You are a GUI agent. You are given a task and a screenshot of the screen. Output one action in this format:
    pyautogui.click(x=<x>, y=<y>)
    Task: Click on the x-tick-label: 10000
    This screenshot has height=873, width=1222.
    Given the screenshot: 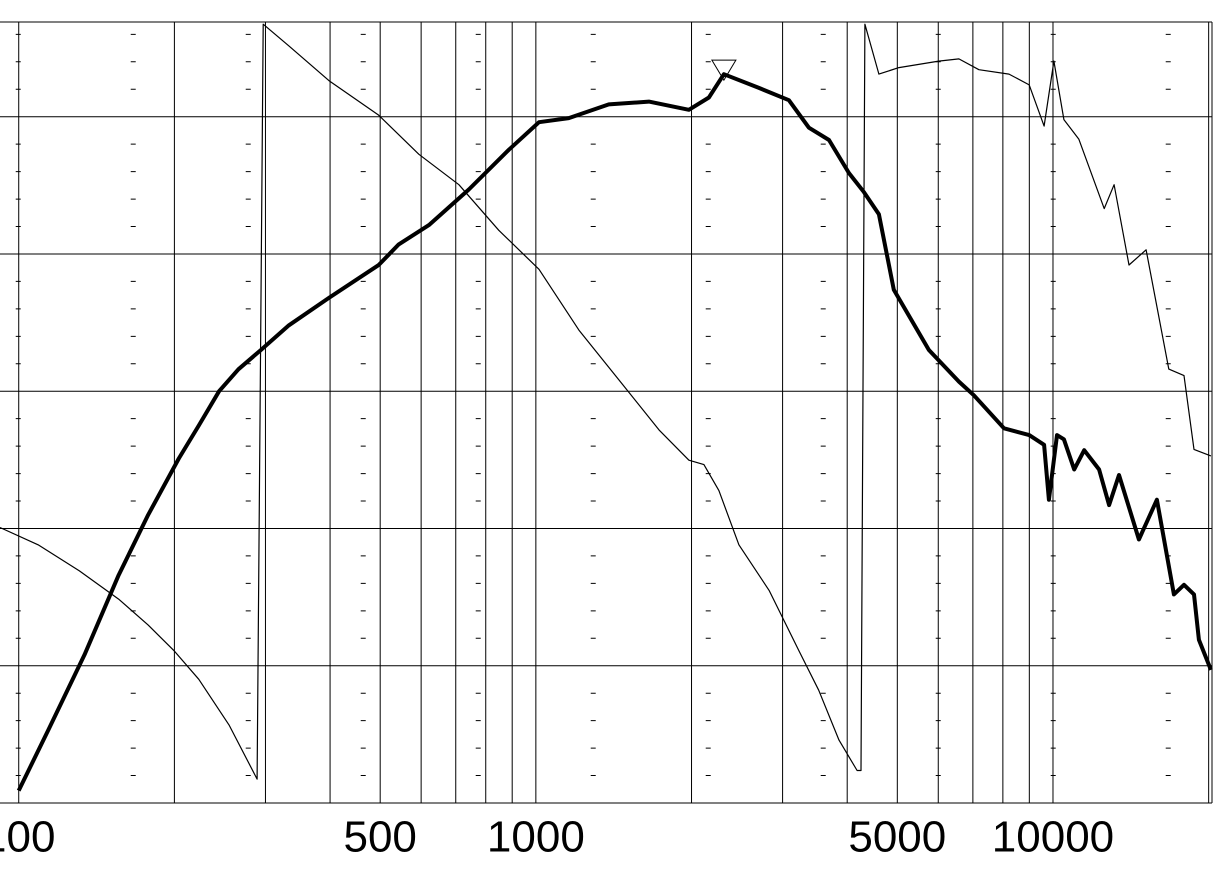 What is the action you would take?
    pyautogui.click(x=1053, y=837)
    